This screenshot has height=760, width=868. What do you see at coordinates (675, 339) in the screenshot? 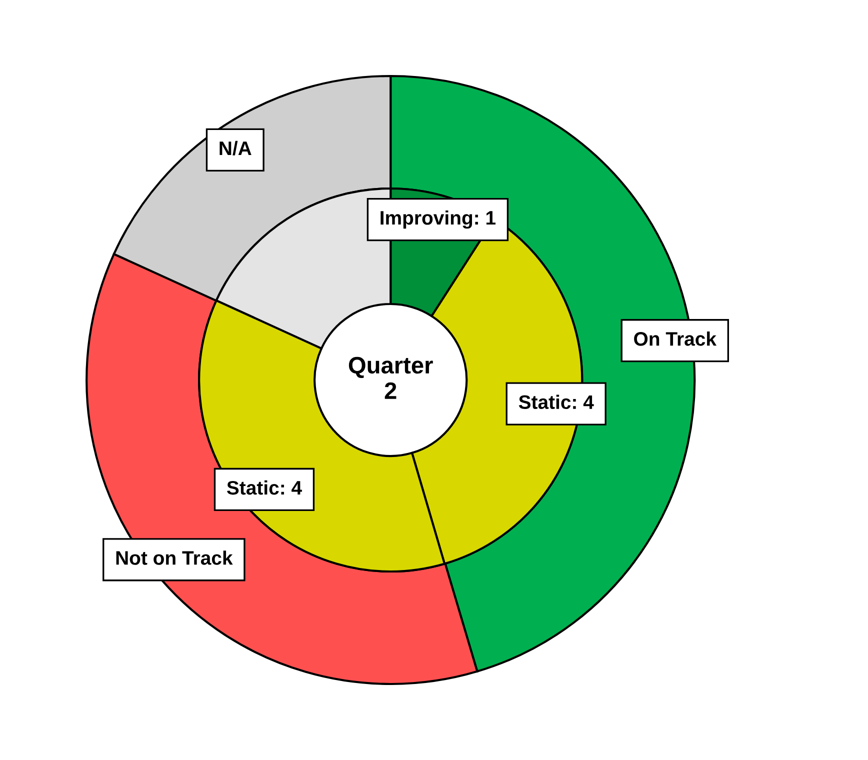
I see `data-label: On Track` at bounding box center [675, 339].